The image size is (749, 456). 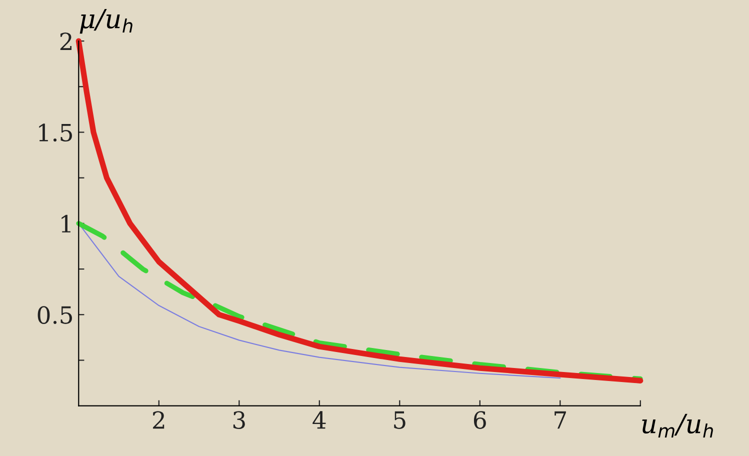 I want to click on y-tick-label: 1, so click(x=66, y=223).